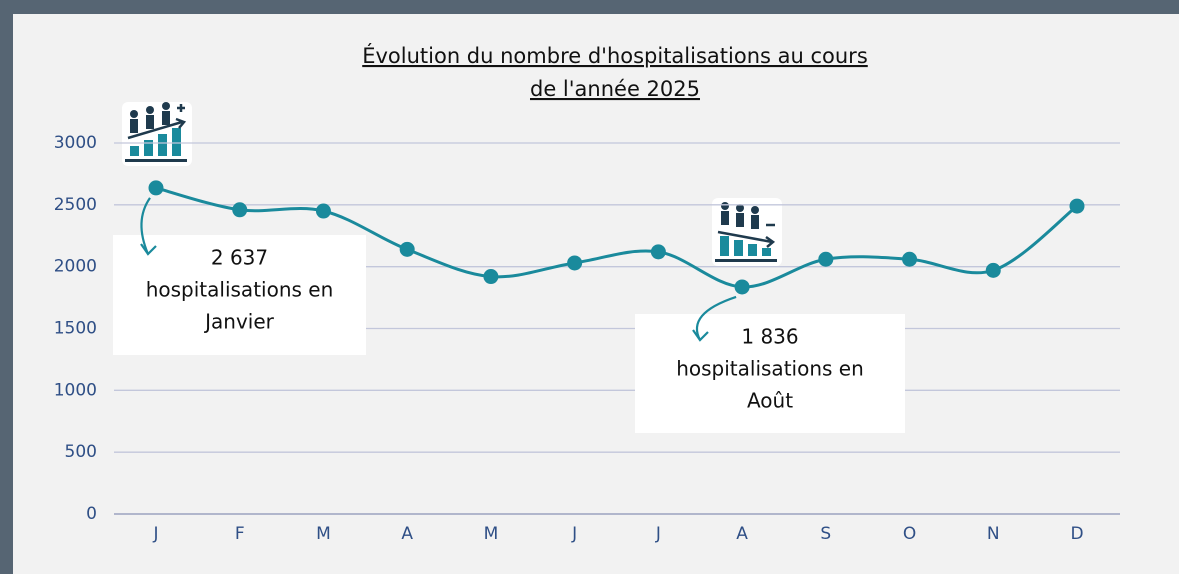 The image size is (1179, 574). Describe the element at coordinates (239, 322) in the screenshot. I see `annotation-text: Janvier` at that location.